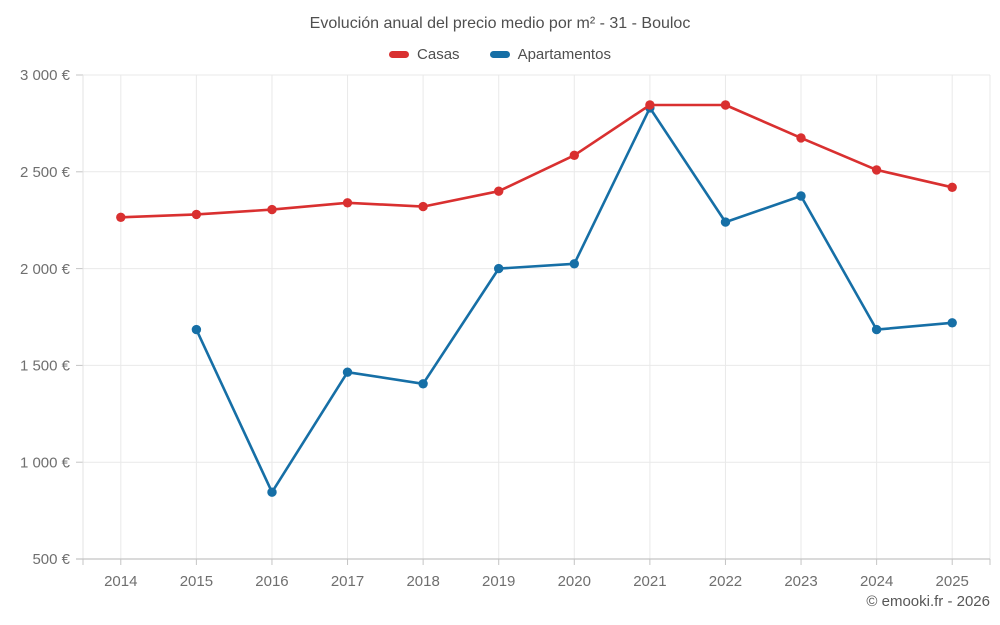 This screenshot has width=1000, height=625. Describe the element at coordinates (51, 559) in the screenshot. I see `y-tick-label: 500 €` at that location.